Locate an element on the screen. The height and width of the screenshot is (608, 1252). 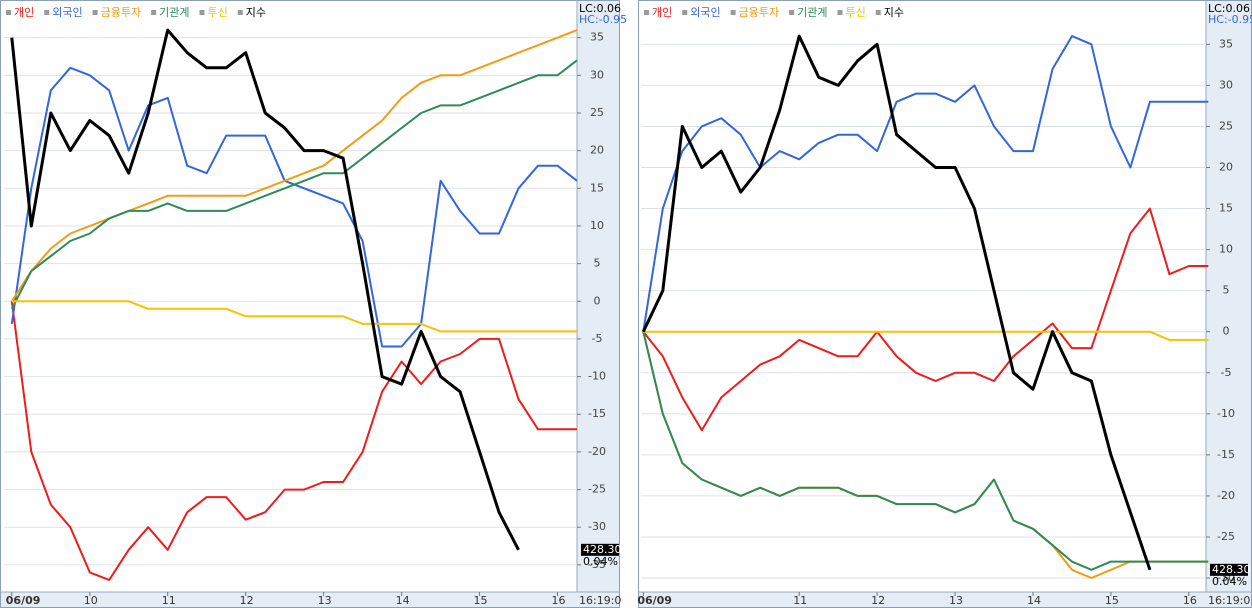
y-tick-label: -30 is located at coordinates (597, 526).